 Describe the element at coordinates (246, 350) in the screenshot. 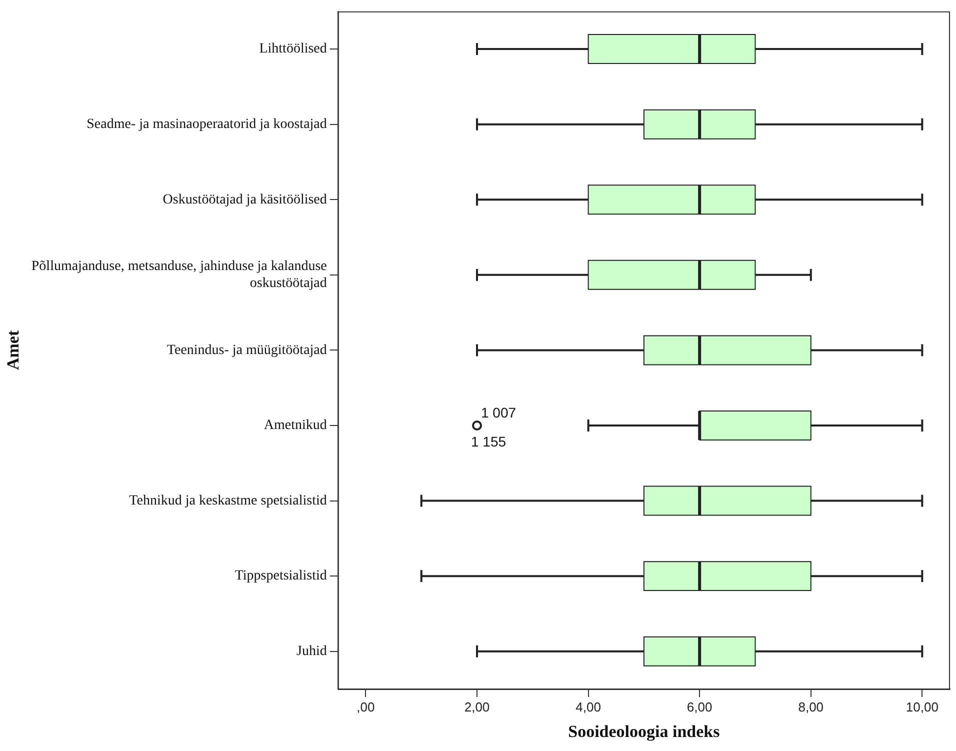

I see `y-tick-label: Teenindus- ja müügitöötajad` at that location.